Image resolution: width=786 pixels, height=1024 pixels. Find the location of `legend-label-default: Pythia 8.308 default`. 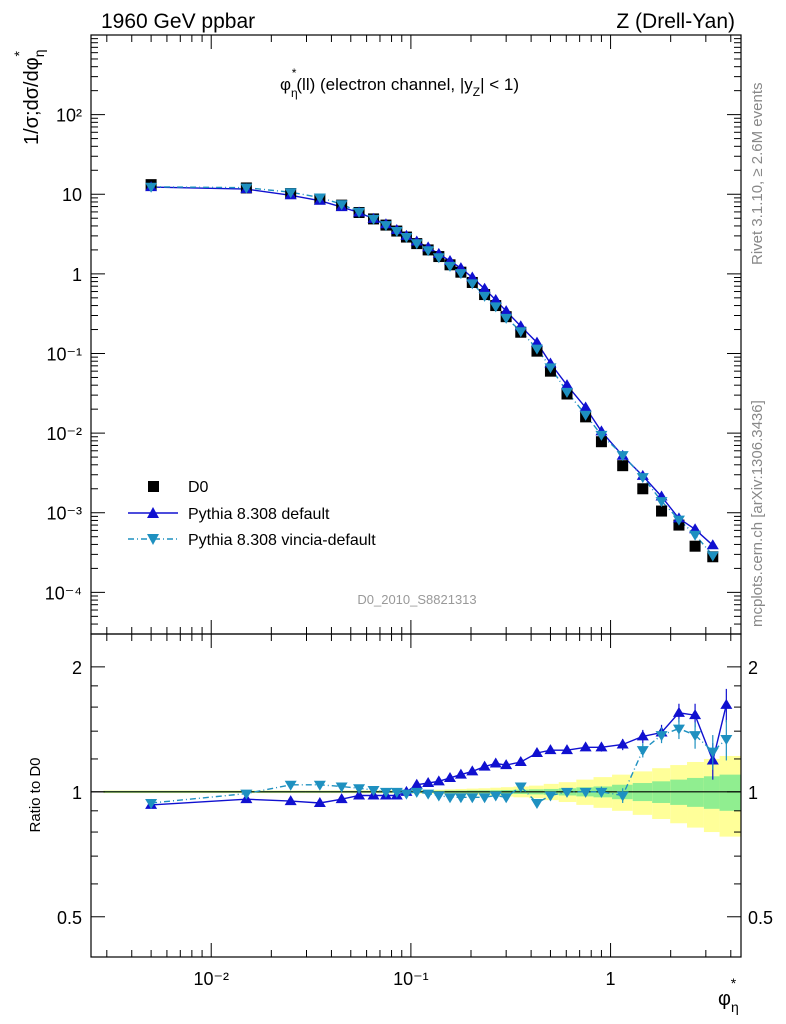

legend-label-default: Pythia 8.308 default is located at coordinates (259, 514).